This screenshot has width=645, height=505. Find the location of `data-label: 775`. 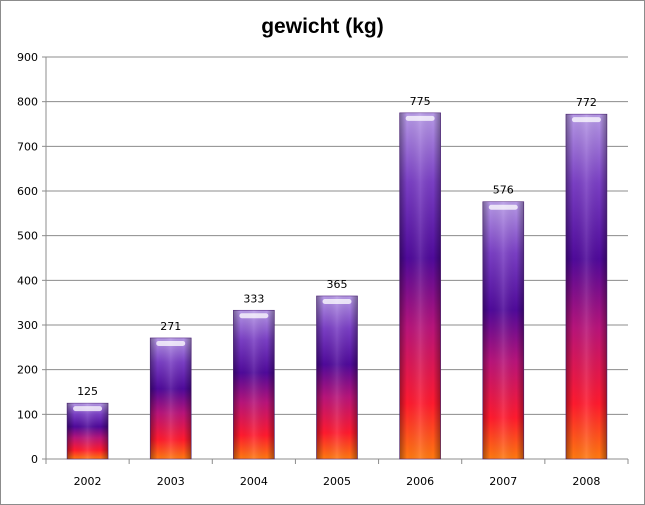

data-label: 775 is located at coordinates (420, 101).